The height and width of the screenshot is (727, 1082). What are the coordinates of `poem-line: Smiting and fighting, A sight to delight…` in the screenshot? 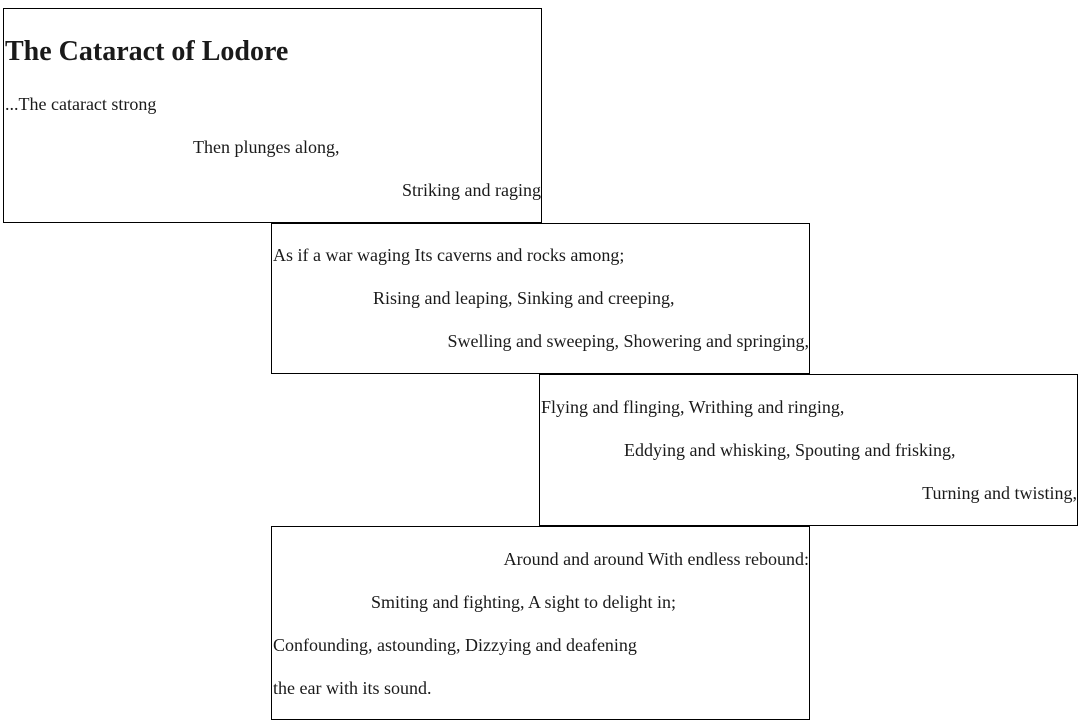 It's located at (524, 602).